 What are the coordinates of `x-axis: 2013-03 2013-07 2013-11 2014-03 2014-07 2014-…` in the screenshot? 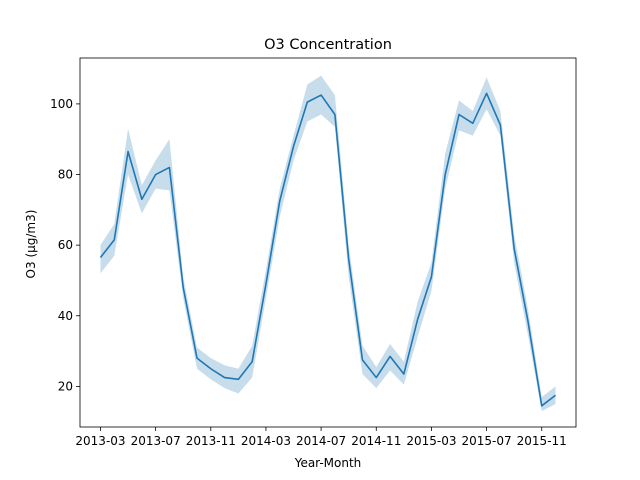 It's located at (321, 437).